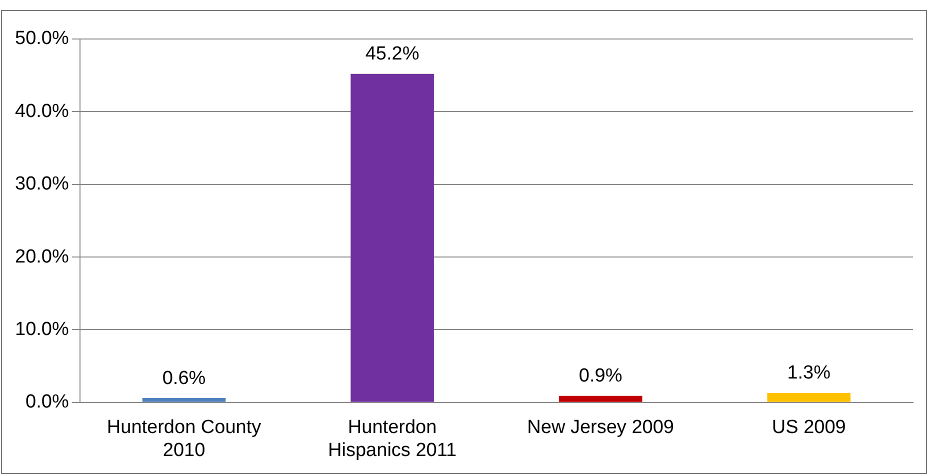 The height and width of the screenshot is (476, 929). I want to click on y-tick-label: 40.0%, so click(42, 111).